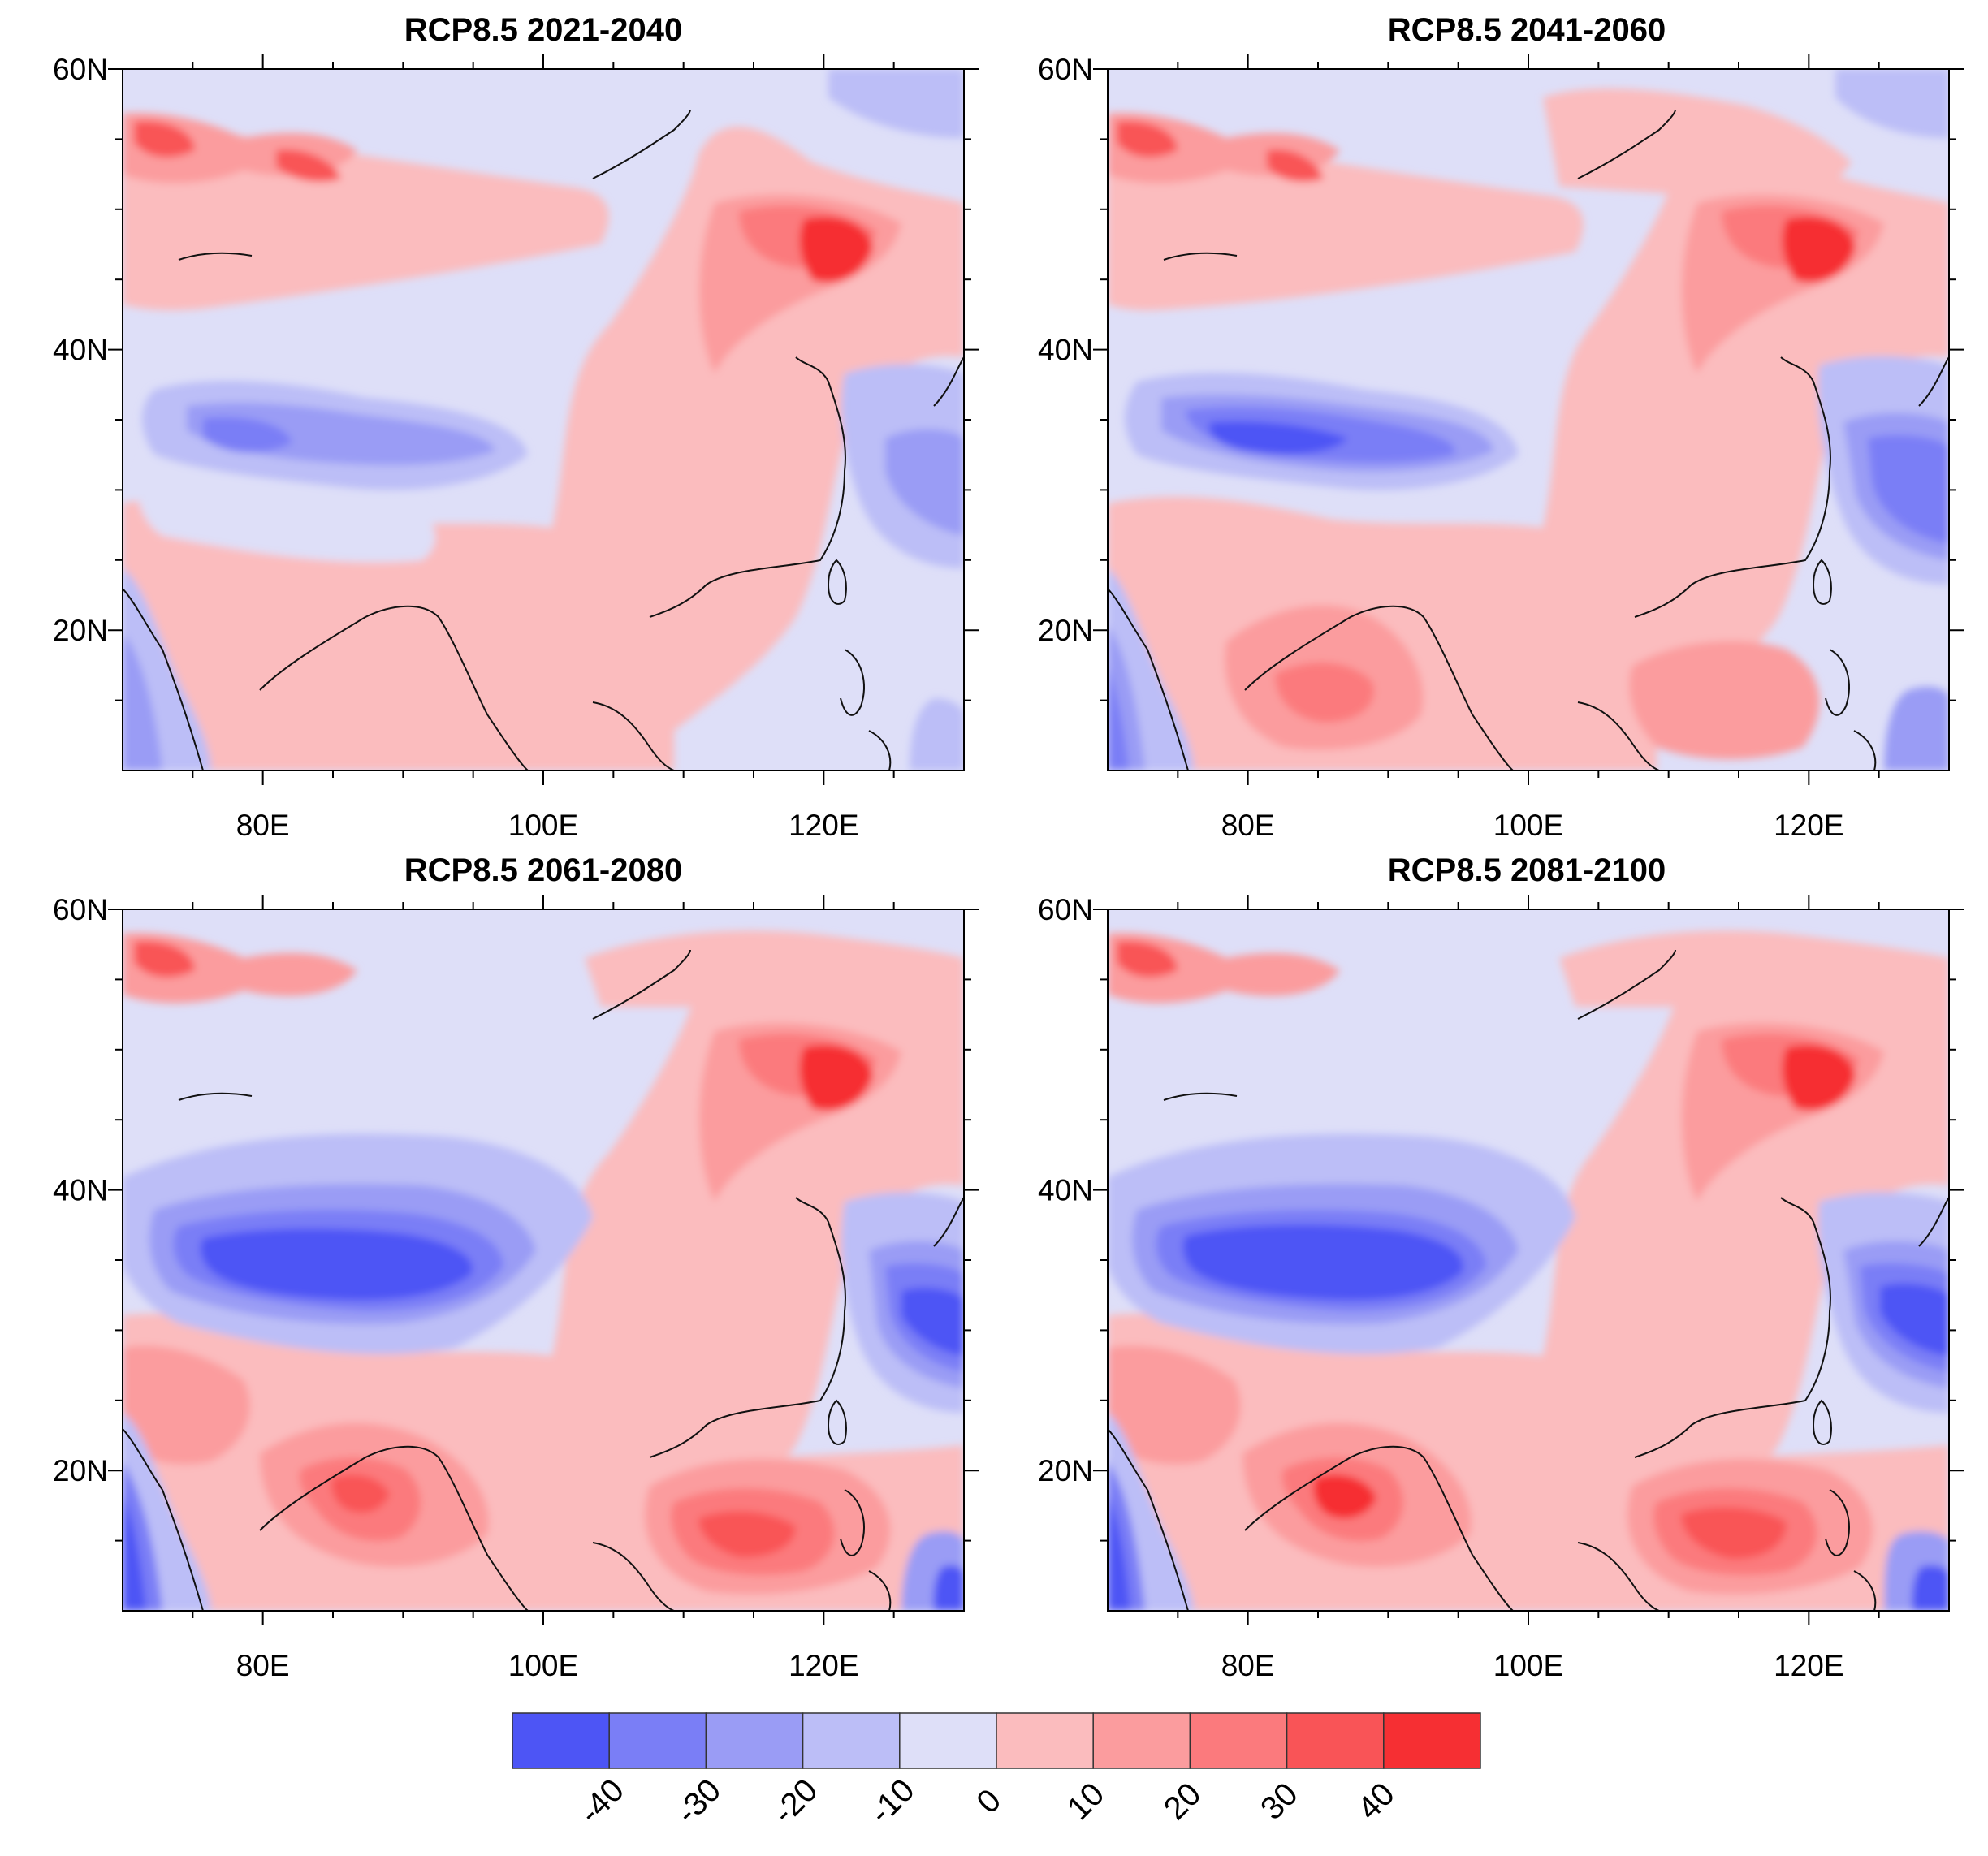 The image size is (1988, 1856). Describe the element at coordinates (989, 1801) in the screenshot. I see `colorbar-label: 0` at that location.